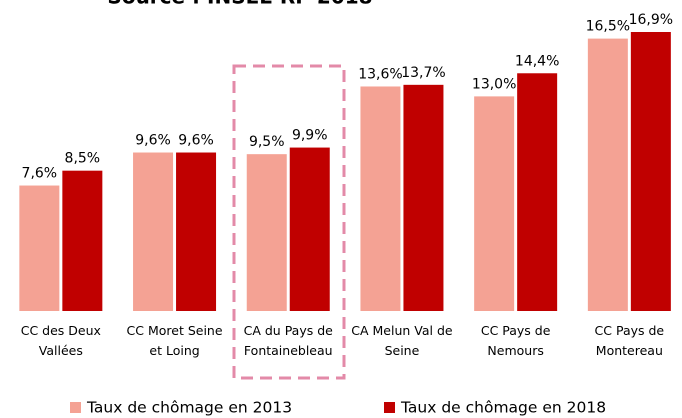 The image size is (682, 418). Describe the element at coordinates (267, 142) in the screenshot. I see `value-label: 9,5%` at that location.